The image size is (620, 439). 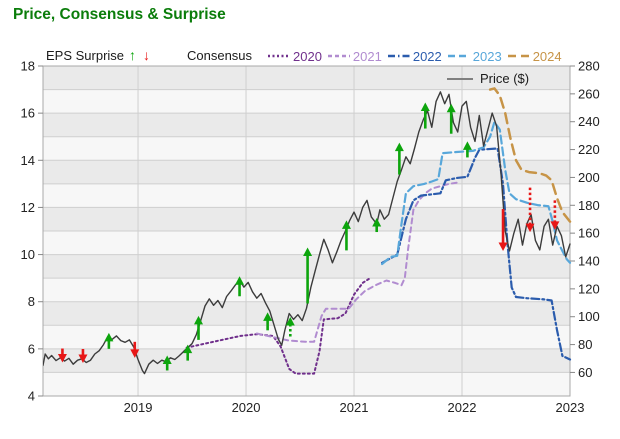 I want to click on page-title: Price, Consensus & Surprise, so click(x=119, y=14).